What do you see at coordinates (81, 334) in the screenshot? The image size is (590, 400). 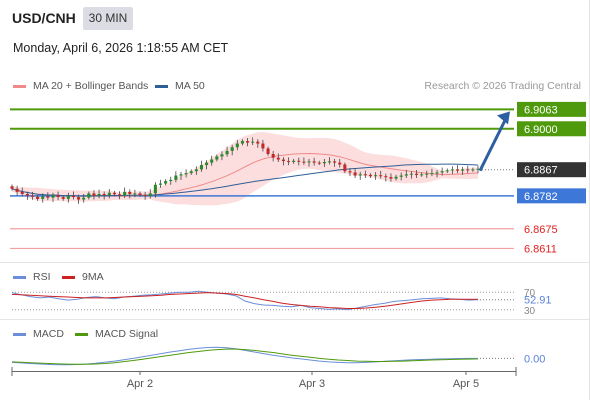 I see `macd-signal-swatch` at bounding box center [81, 334].